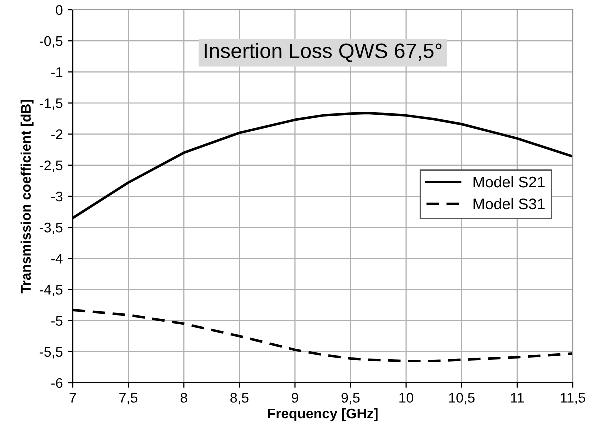 This screenshot has width=597, height=435. What do you see at coordinates (51, 291) in the screenshot?
I see `y-tick-label: -4,5` at bounding box center [51, 291].